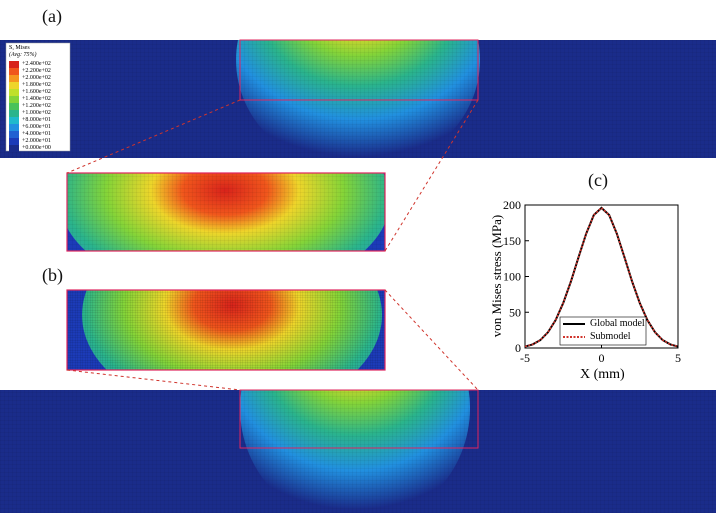 The height and width of the screenshot is (513, 716). Describe the element at coordinates (359, 70) in the screenshot. I see `submodel-region-box-a` at that location.